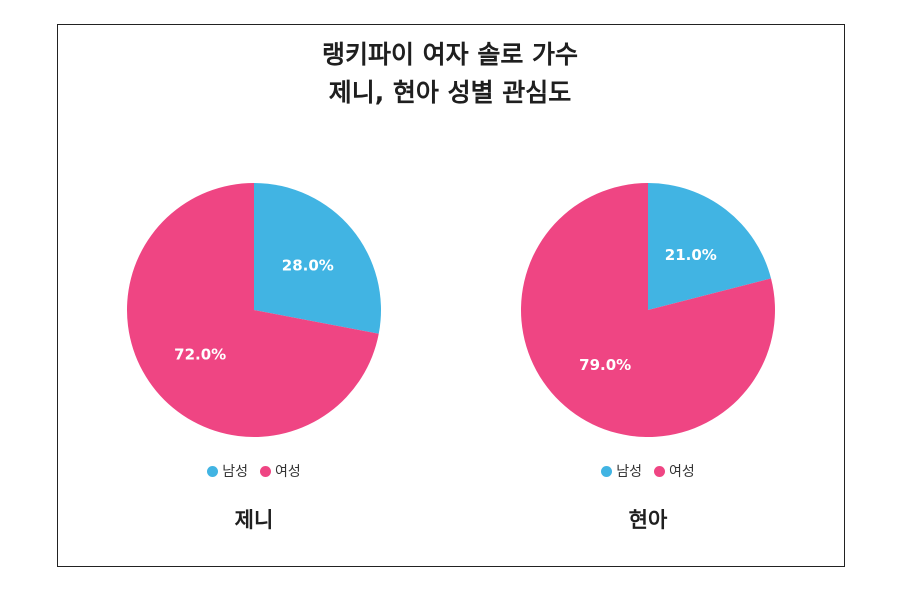 The image size is (900, 590). What do you see at coordinates (648, 520) in the screenshot?
I see `chart-name-hyuna: 현아` at bounding box center [648, 520].